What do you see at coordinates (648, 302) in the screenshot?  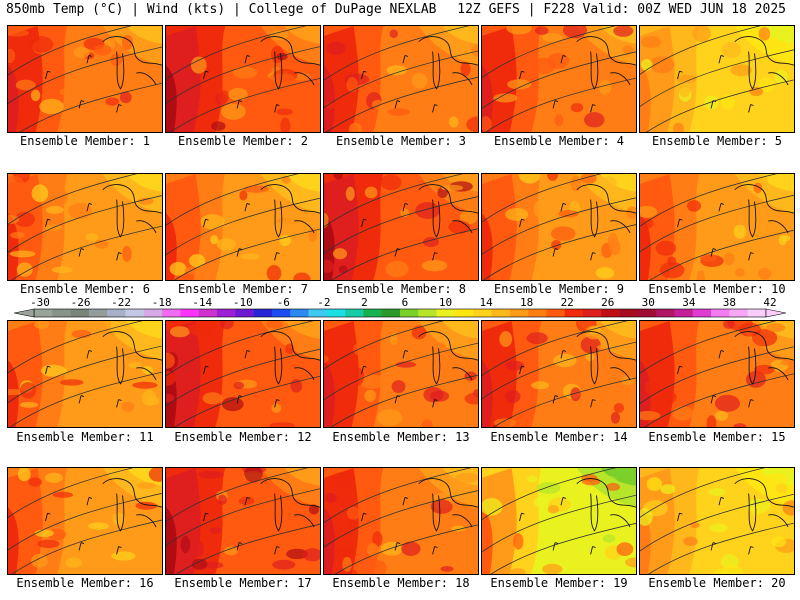 I see `colorbar-tick-label: 30` at bounding box center [648, 302].